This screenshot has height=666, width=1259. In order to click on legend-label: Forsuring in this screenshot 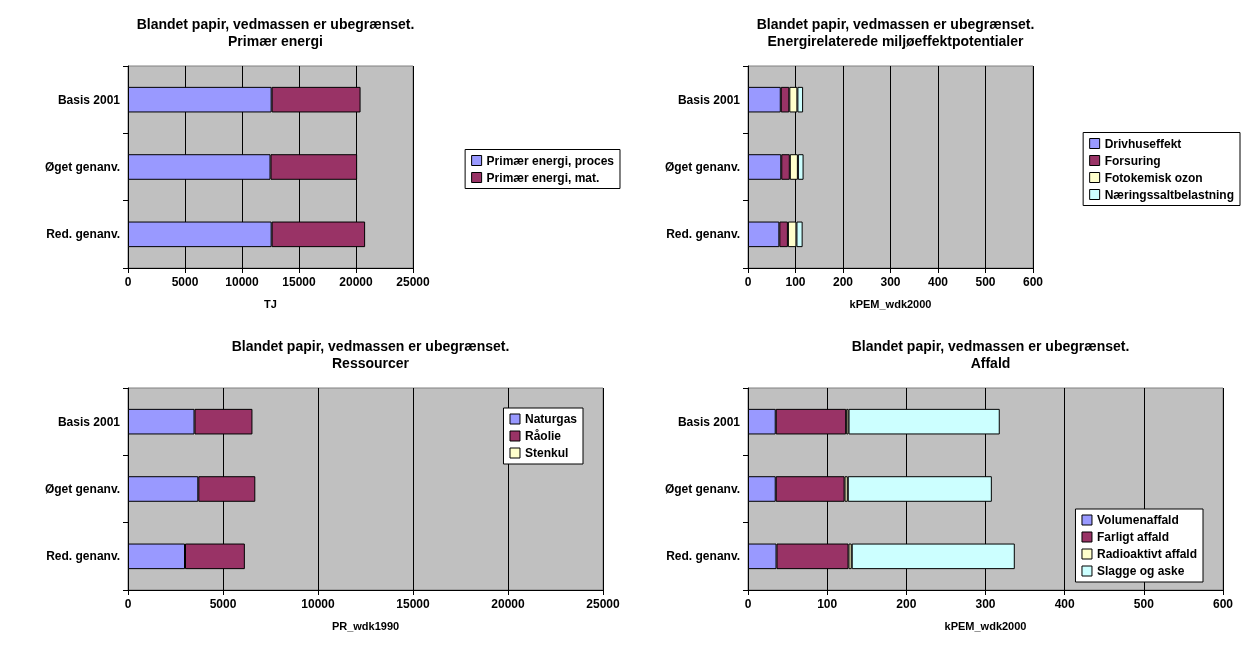, I will do `click(1132, 160)`.